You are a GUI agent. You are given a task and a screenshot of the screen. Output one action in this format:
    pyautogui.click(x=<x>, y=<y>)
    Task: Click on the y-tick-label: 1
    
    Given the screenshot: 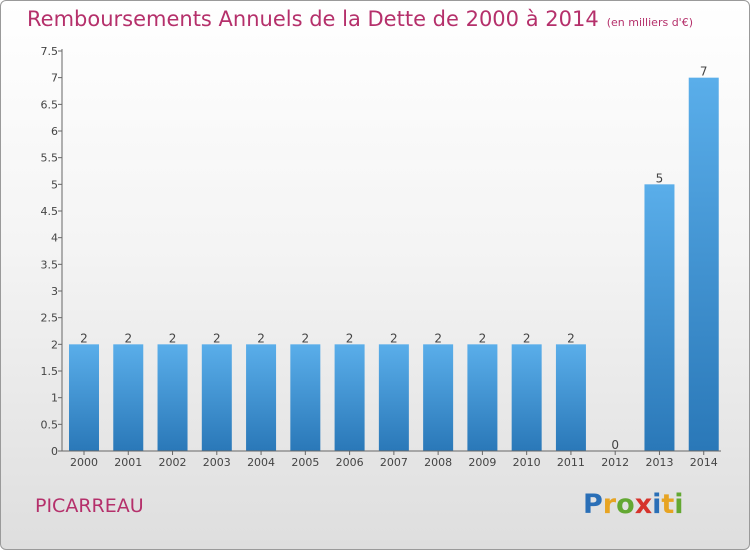 What is the action you would take?
    pyautogui.click(x=54, y=398)
    